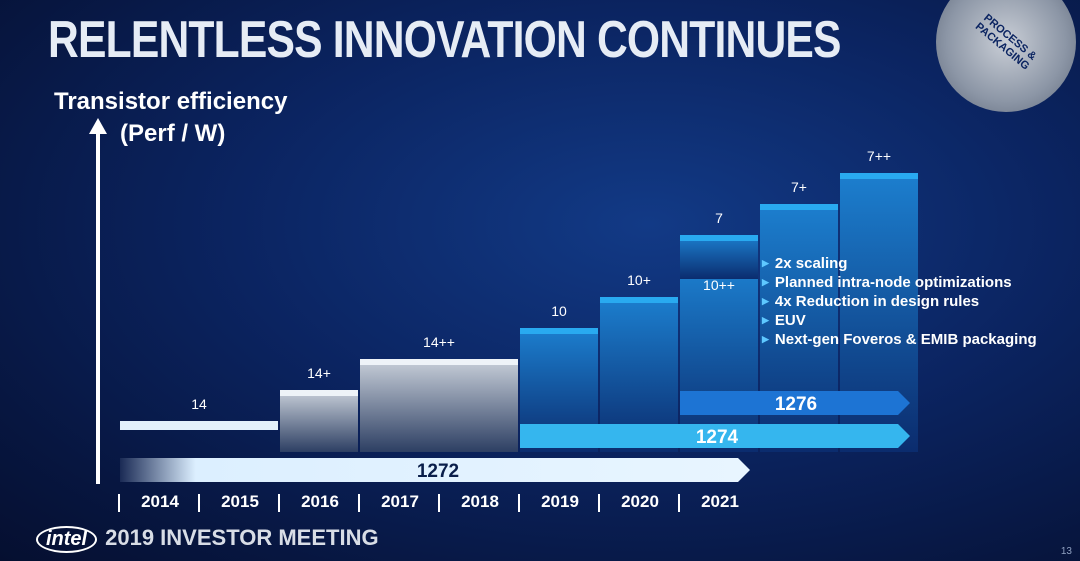 This screenshot has height=561, width=1080. Describe the element at coordinates (720, 501) in the screenshot. I see `year-tick-2021: 2021` at that location.